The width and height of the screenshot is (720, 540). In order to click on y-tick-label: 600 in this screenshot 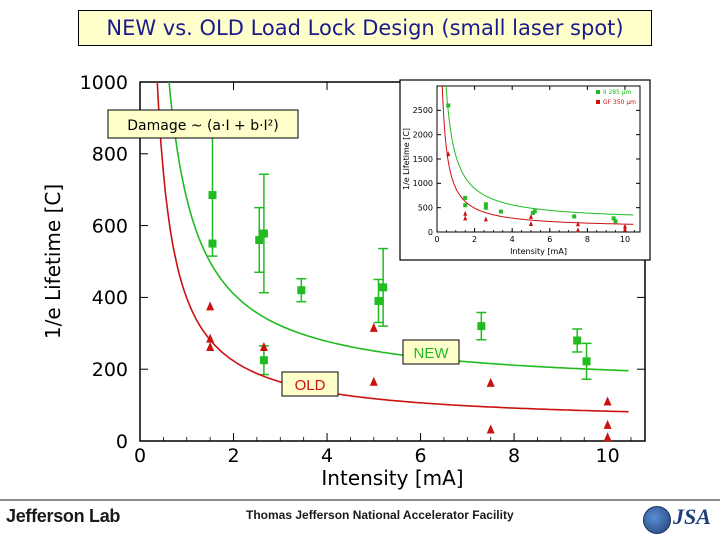, I will do `click(110, 226)`.